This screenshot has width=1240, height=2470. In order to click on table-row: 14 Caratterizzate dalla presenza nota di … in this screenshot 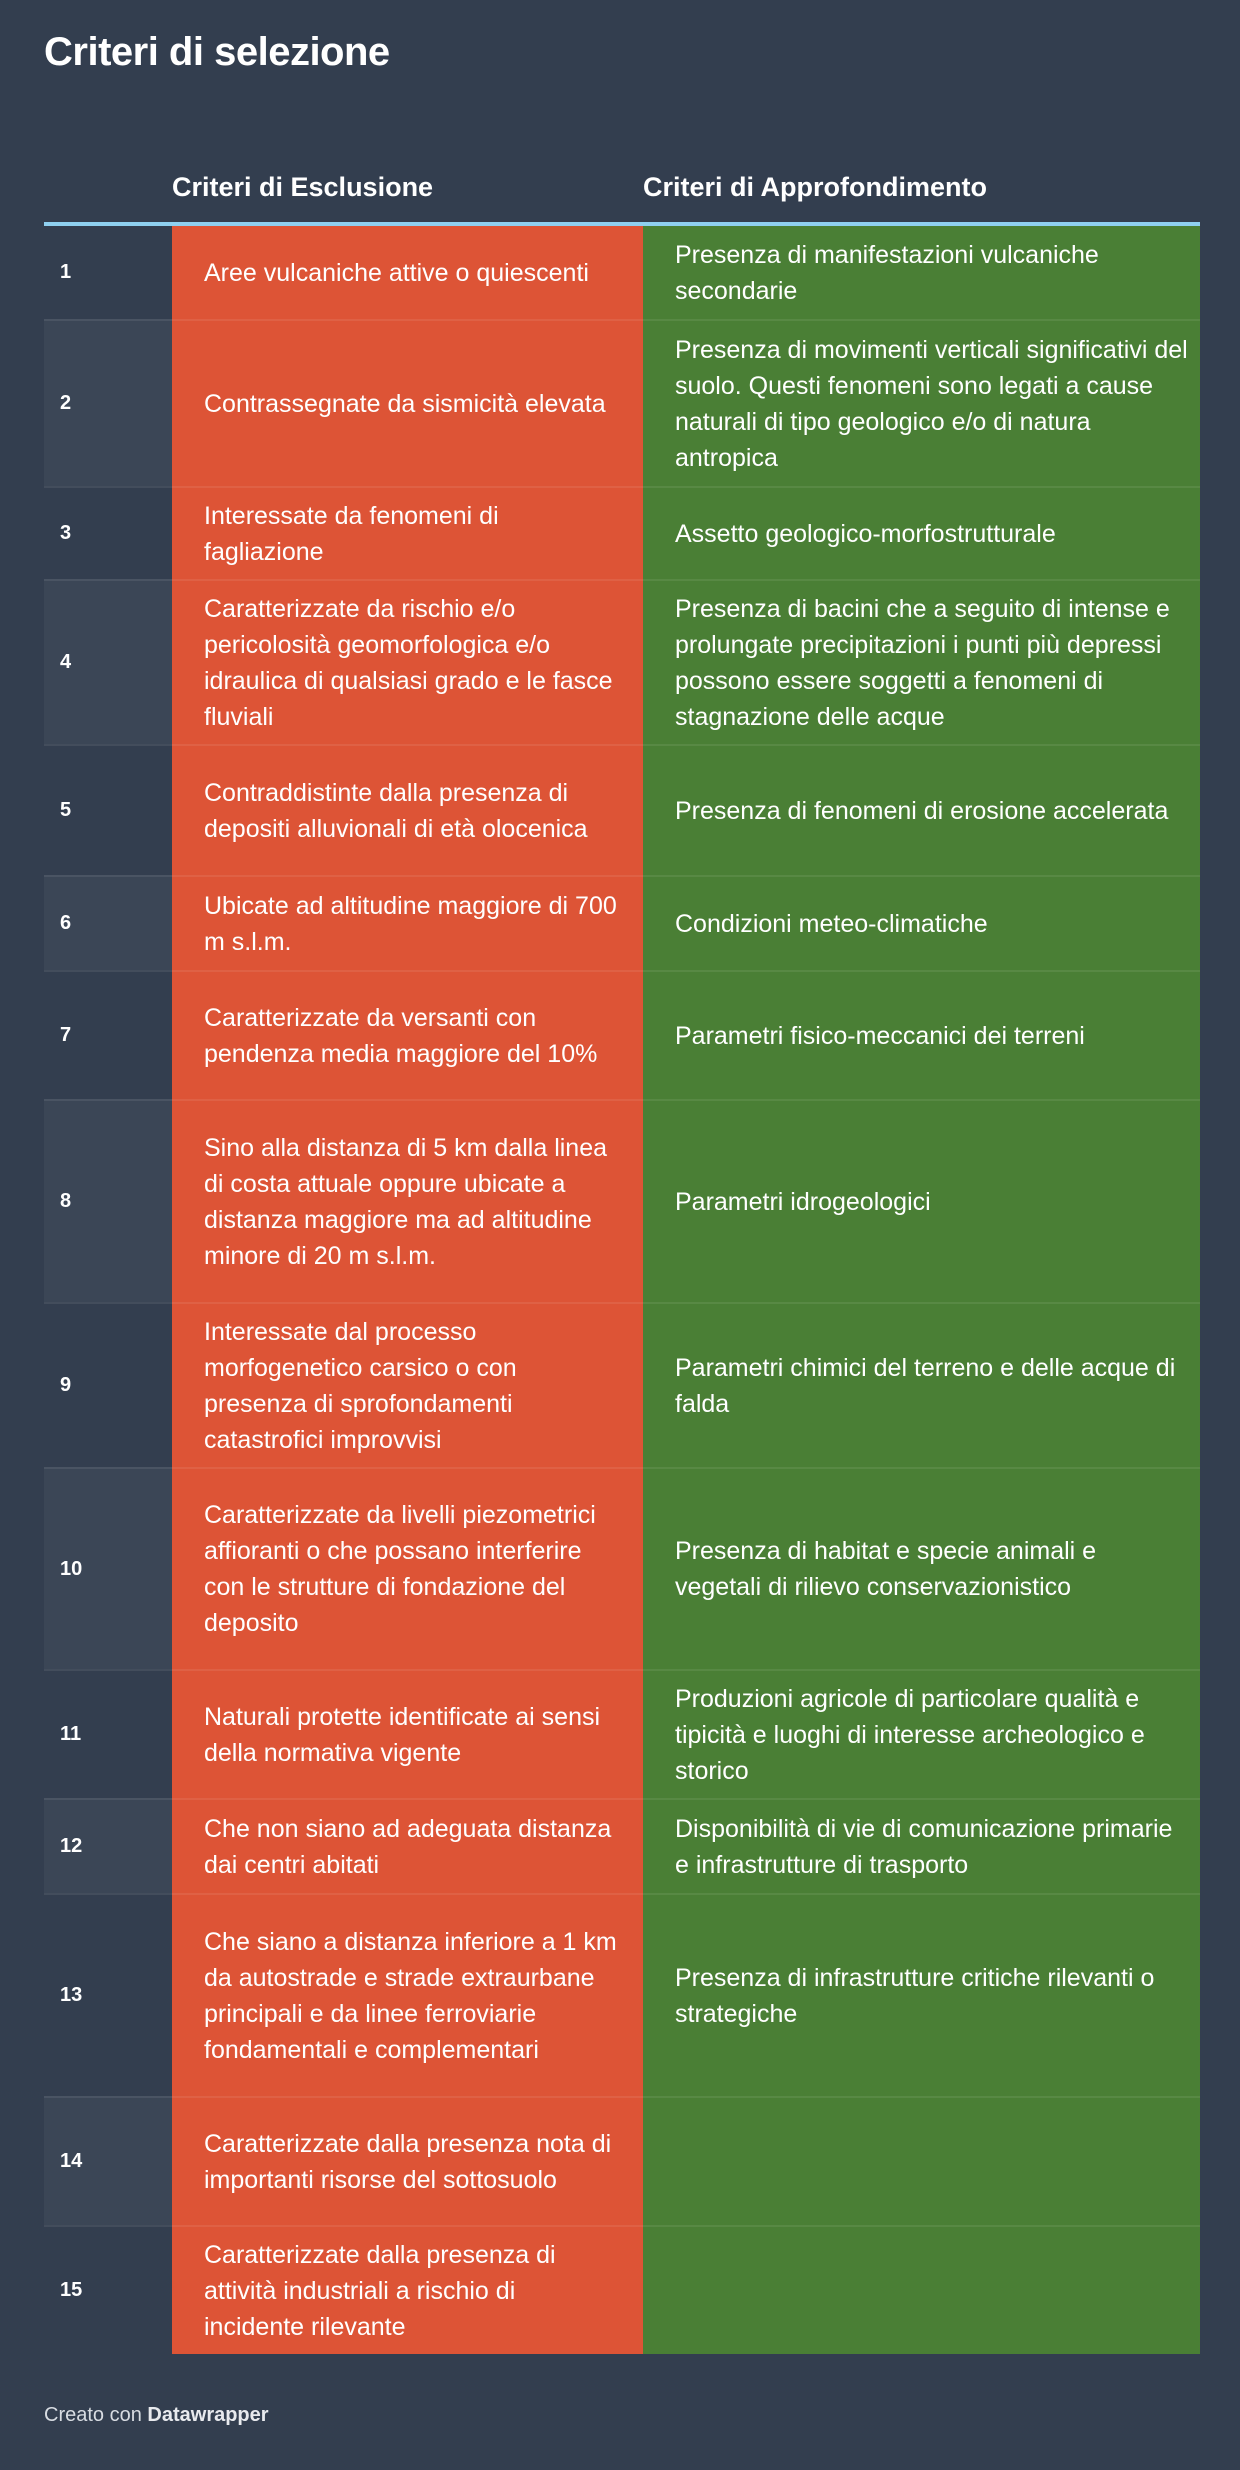, I will do `click(622, 2160)`.